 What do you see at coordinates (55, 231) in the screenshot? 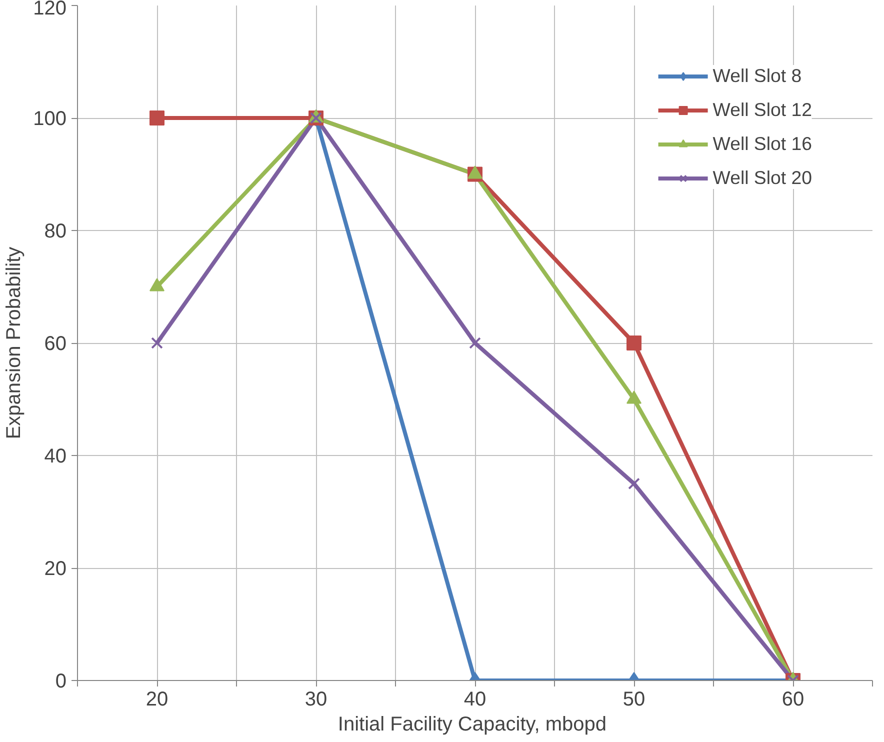
I see `y-tick-label: 80` at bounding box center [55, 231].